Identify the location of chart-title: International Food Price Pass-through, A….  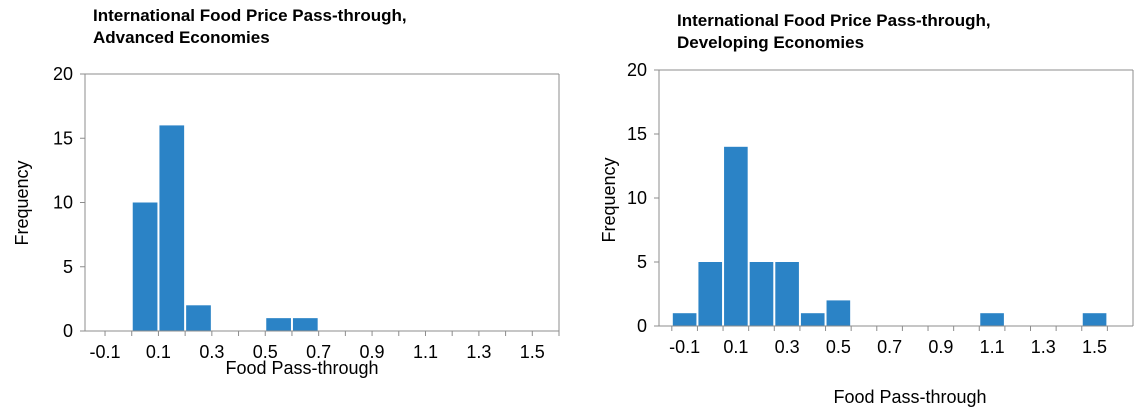
(250, 27).